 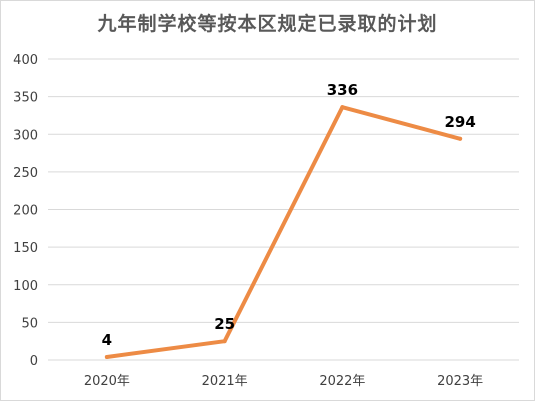 I want to click on y-tick-label: 300, so click(x=25, y=135).